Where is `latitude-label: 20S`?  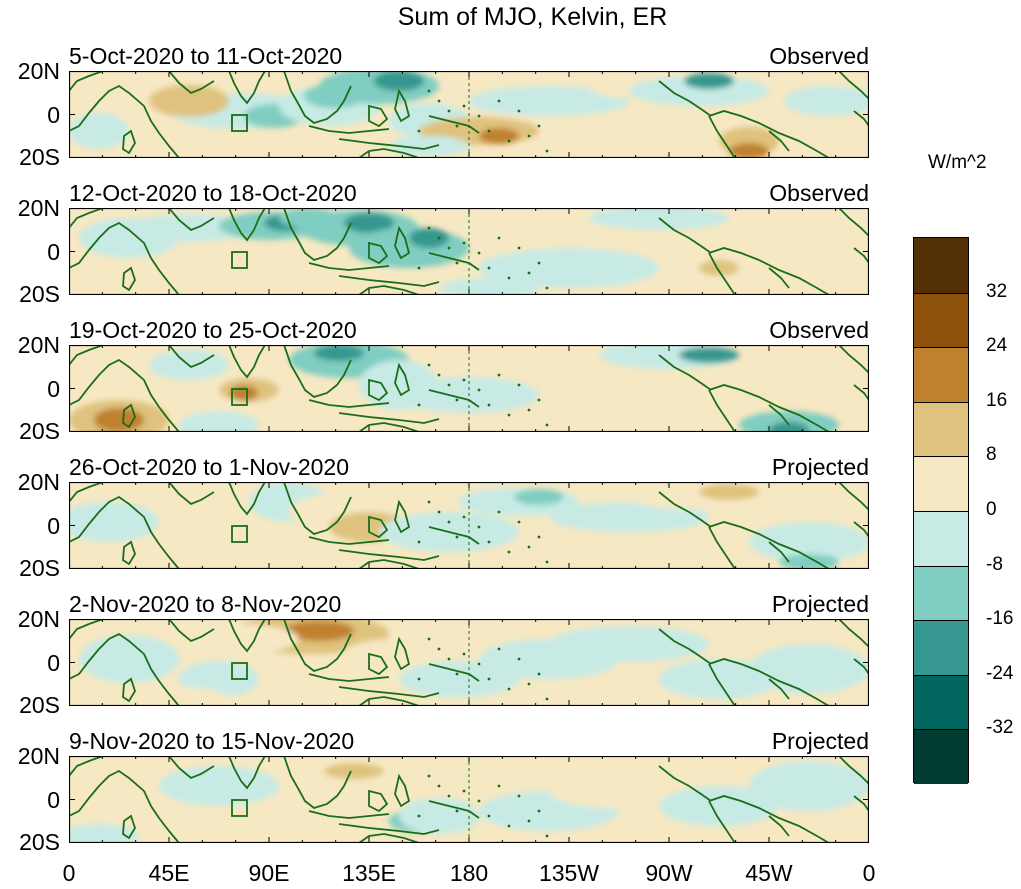 latitude-label: 20S is located at coordinates (39, 294).